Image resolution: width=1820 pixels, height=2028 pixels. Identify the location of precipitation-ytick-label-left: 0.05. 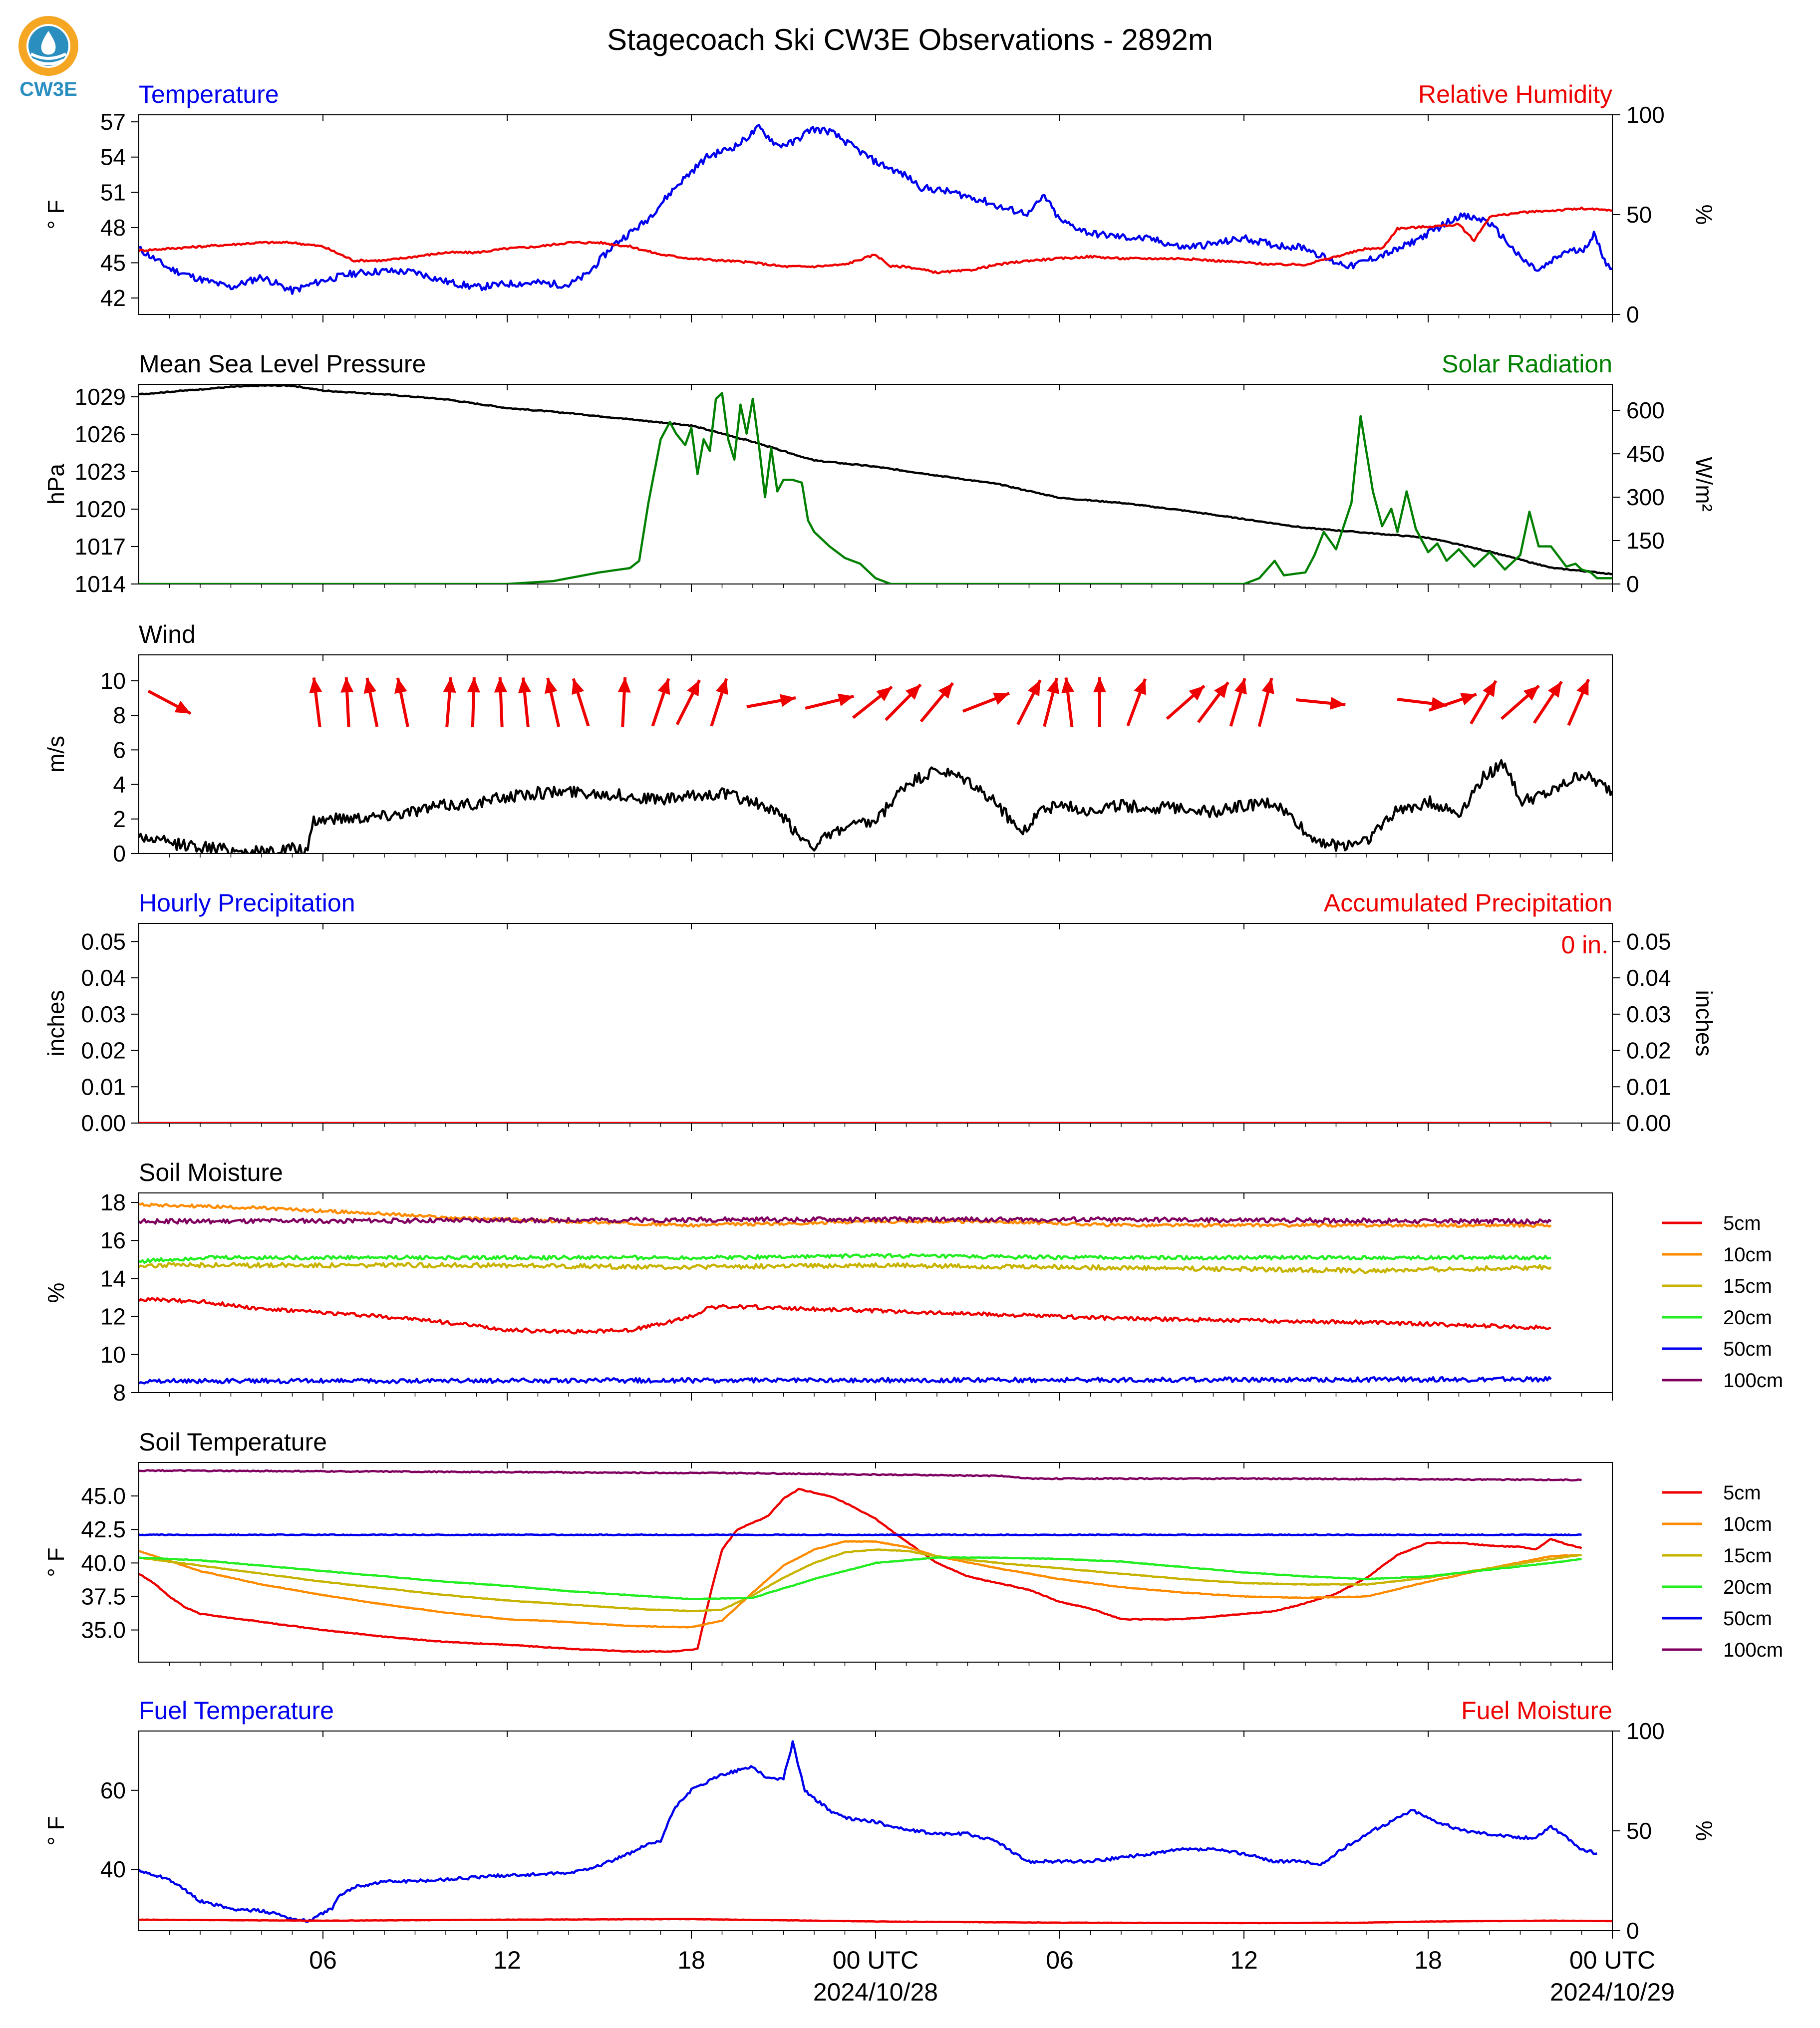
(103, 941).